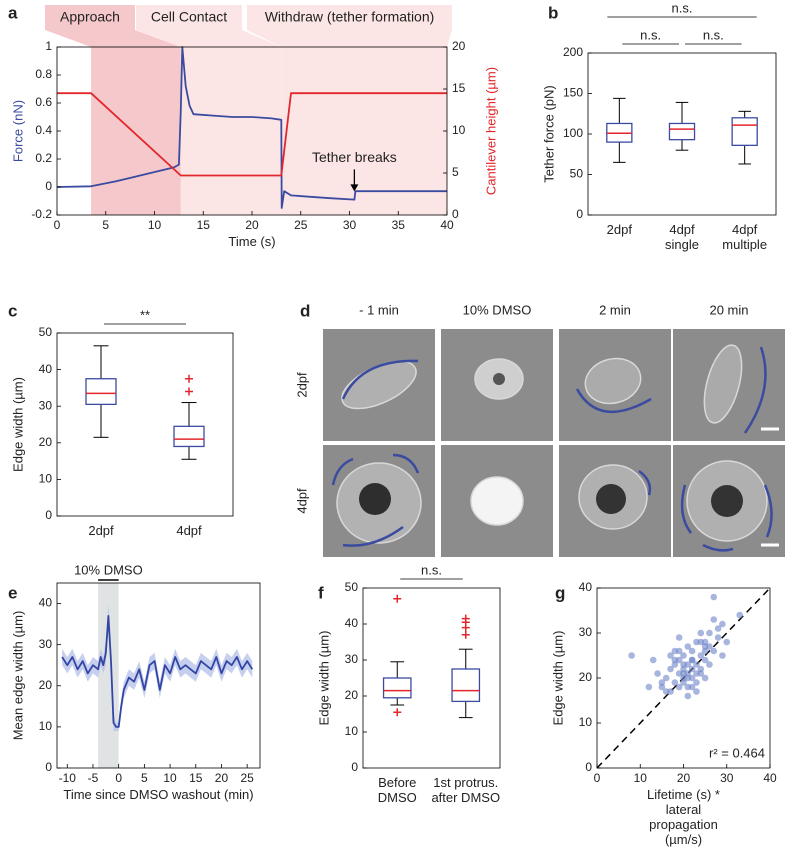  Describe the element at coordinates (619, 229) in the screenshot. I see `x-category-label: 2dpf` at that location.